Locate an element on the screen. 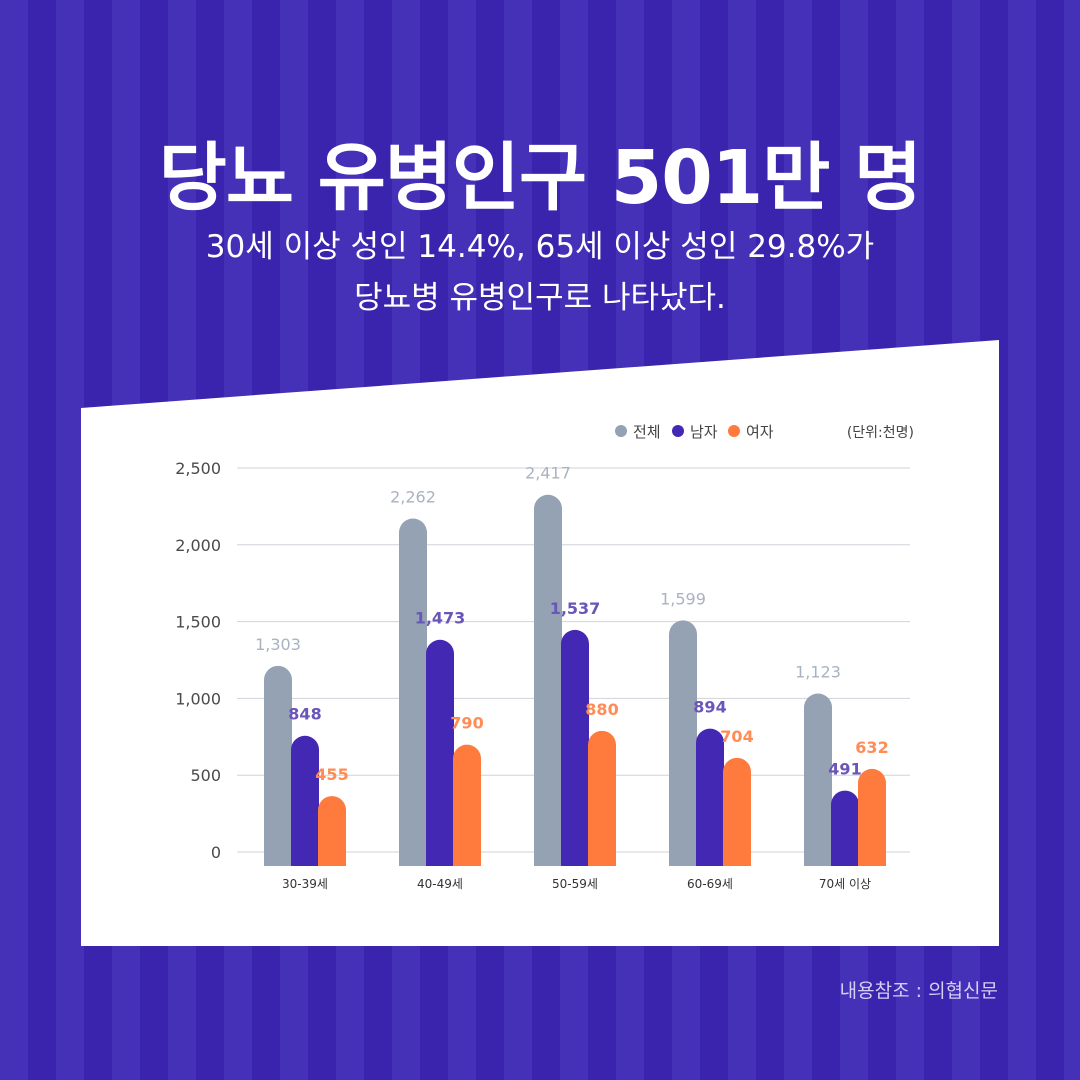 This screenshot has width=1080, height=1080. legend-marker-male is located at coordinates (678, 431).